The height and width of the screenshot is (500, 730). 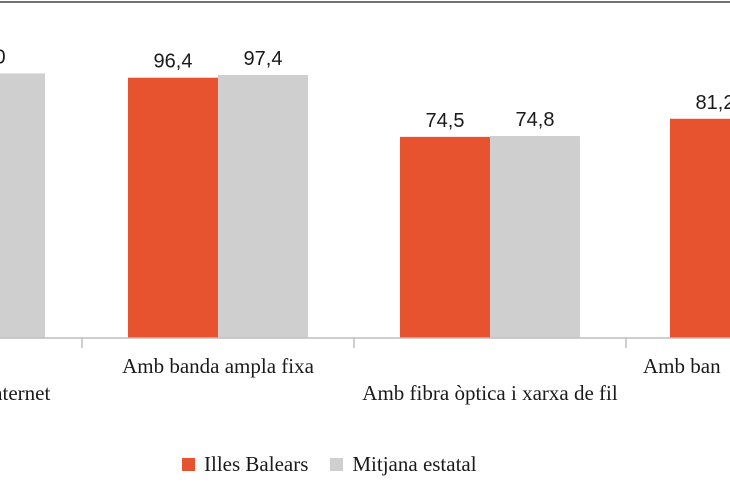 What do you see at coordinates (263, 59) in the screenshot?
I see `value-label-mitjana-estatal-1: 97,4` at bounding box center [263, 59].